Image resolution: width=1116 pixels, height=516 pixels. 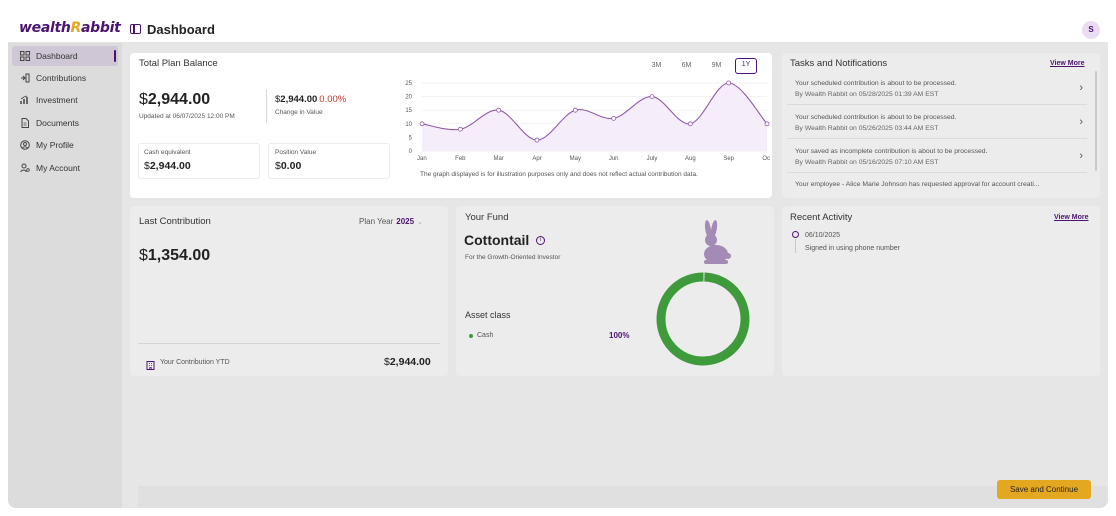 I want to click on fund-tagline: For the Growth-Oriented Investor, so click(x=513, y=257).